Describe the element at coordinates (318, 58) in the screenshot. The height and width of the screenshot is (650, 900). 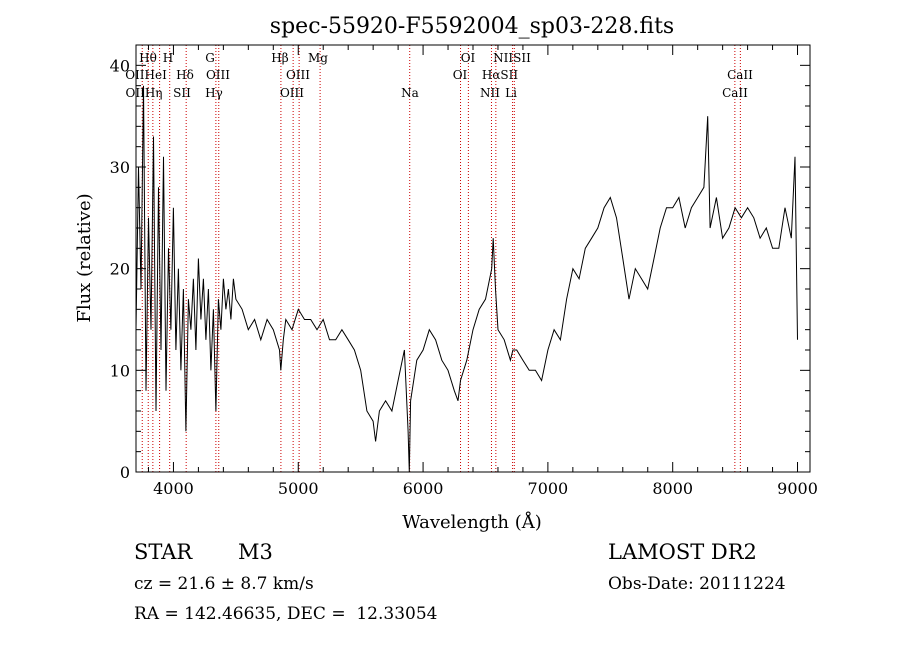
I see `line-label-row1-4: Mg` at that location.